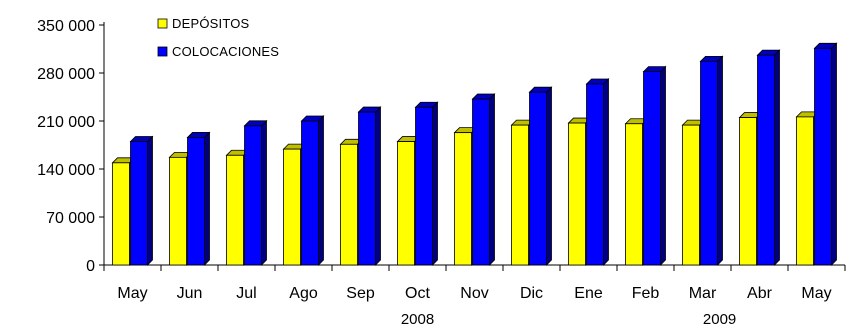 The width and height of the screenshot is (847, 326). I want to click on year-label: 2009, so click(719, 318).